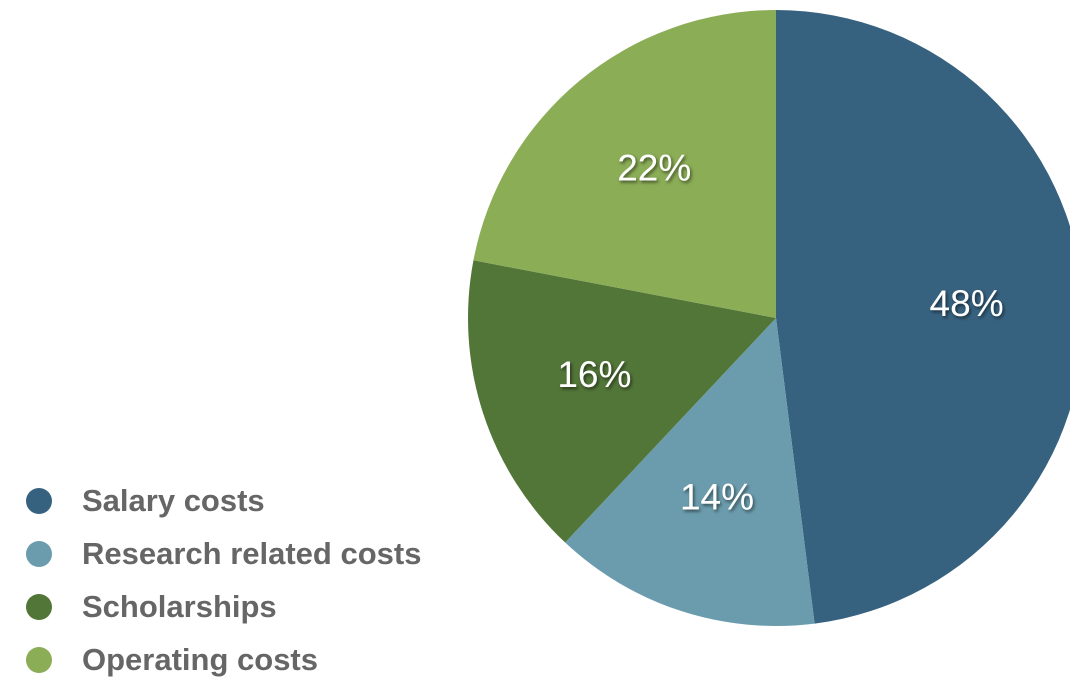  Describe the element at coordinates (967, 303) in the screenshot. I see `pie-value-label-salary-costs: 48%` at that location.